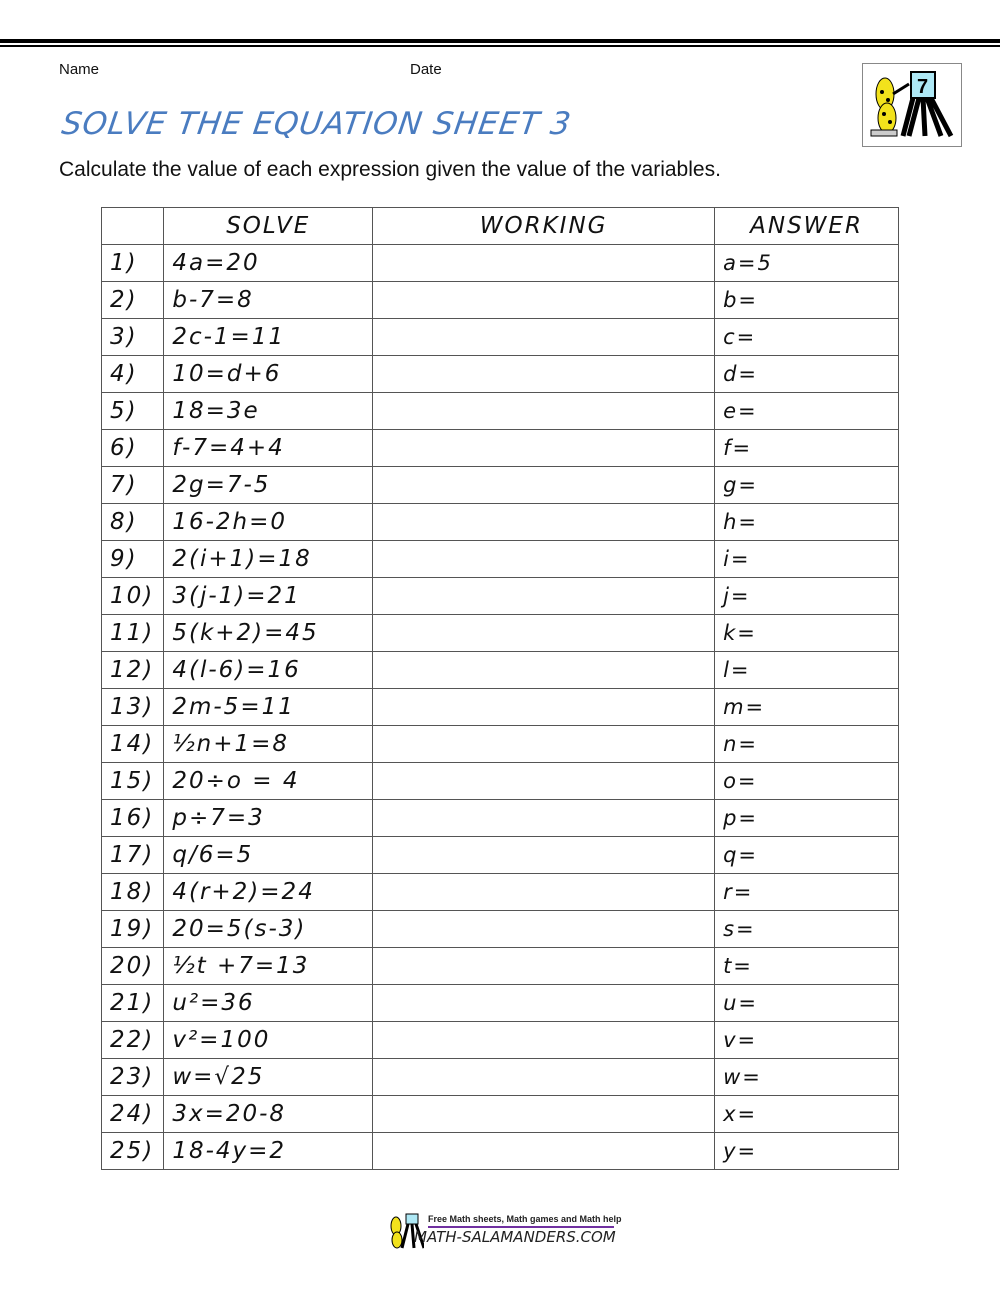  What do you see at coordinates (268, 448) in the screenshot?
I see `equation: f-7=4+4` at bounding box center [268, 448].